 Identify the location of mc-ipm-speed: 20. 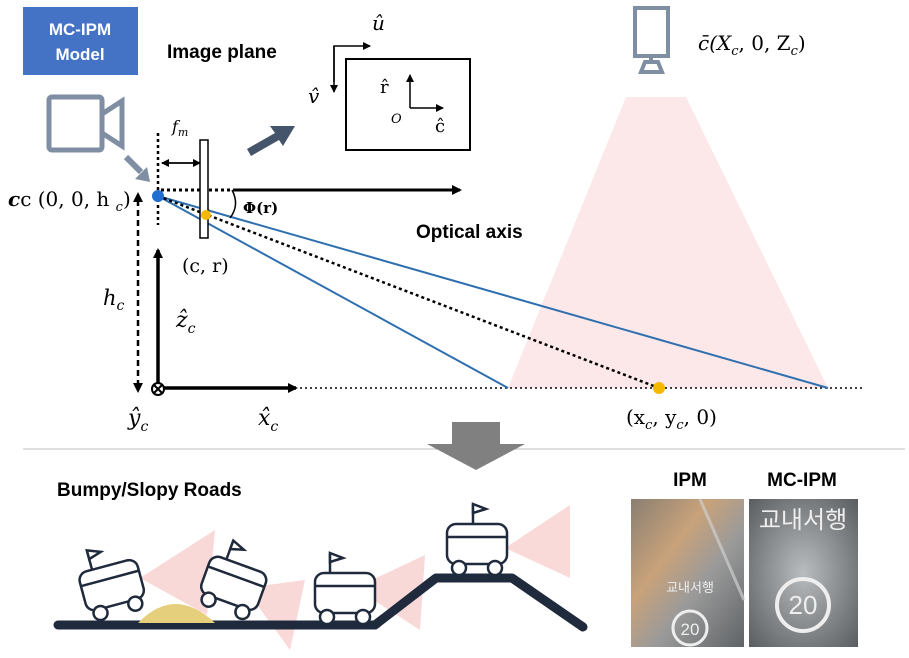
(803, 605).